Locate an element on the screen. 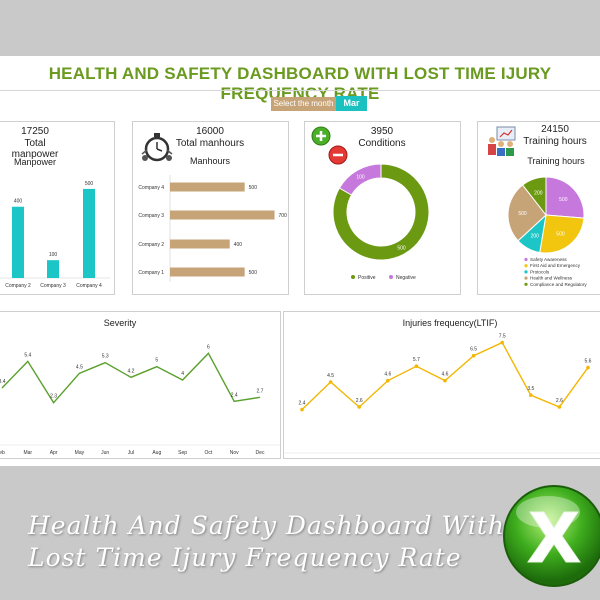  footer-line-2: Lost Time Ijury Frequency Rate is located at coordinates (245, 557).